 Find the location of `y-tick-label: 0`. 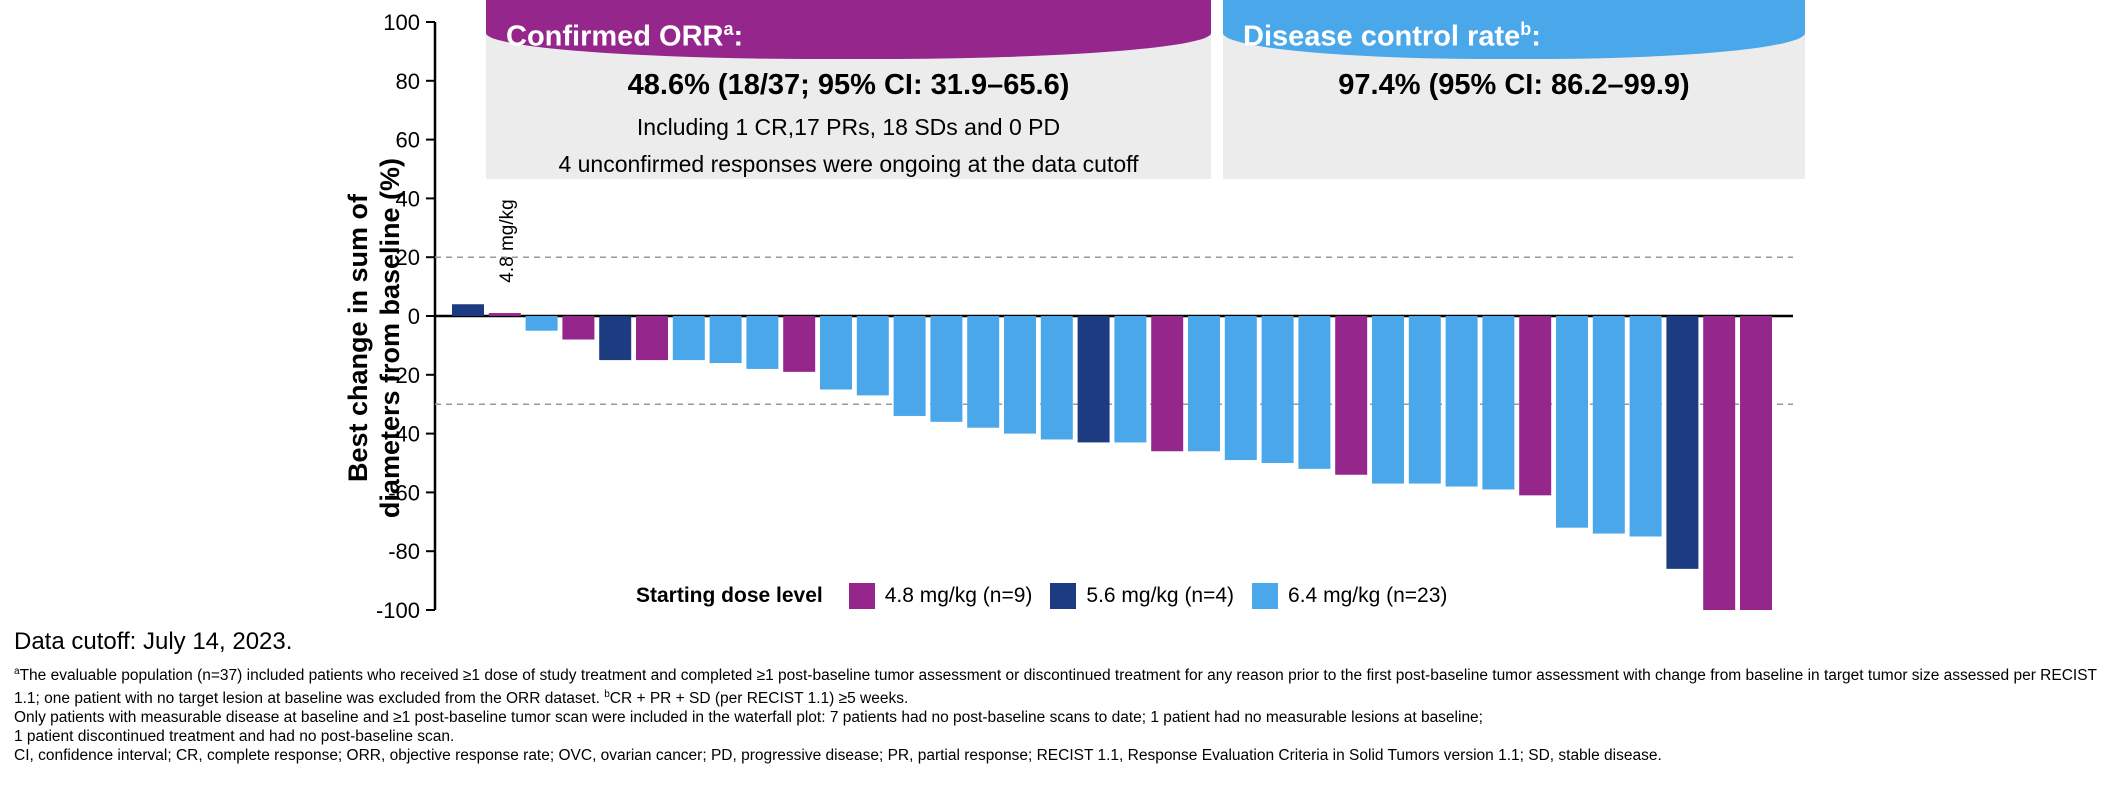

y-tick-label: 0 is located at coordinates (414, 316).